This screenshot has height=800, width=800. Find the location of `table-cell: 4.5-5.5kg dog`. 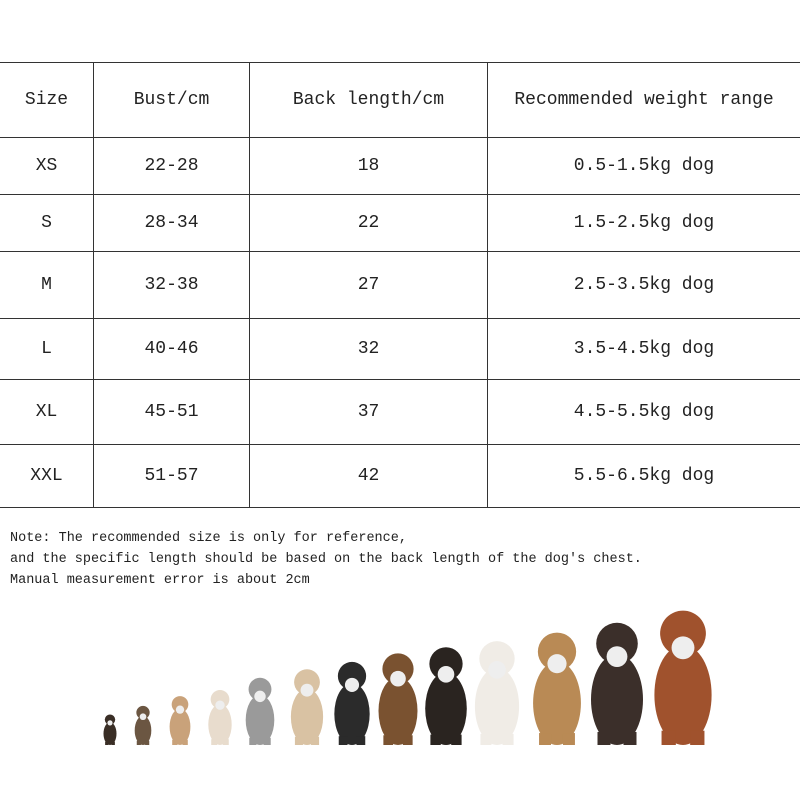

table-cell: 4.5-5.5kg dog is located at coordinates (643, 412).